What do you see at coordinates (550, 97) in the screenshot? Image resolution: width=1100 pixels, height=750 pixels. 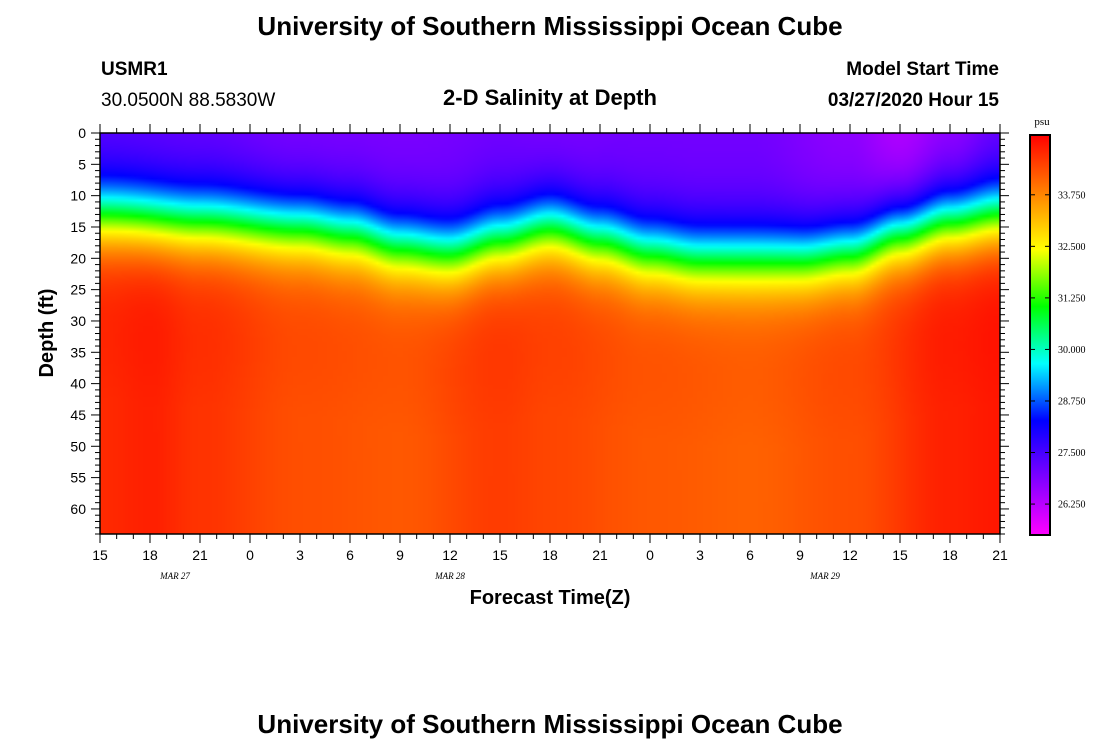 I see `plot-title: 2-D Salinity at Depth` at bounding box center [550, 97].